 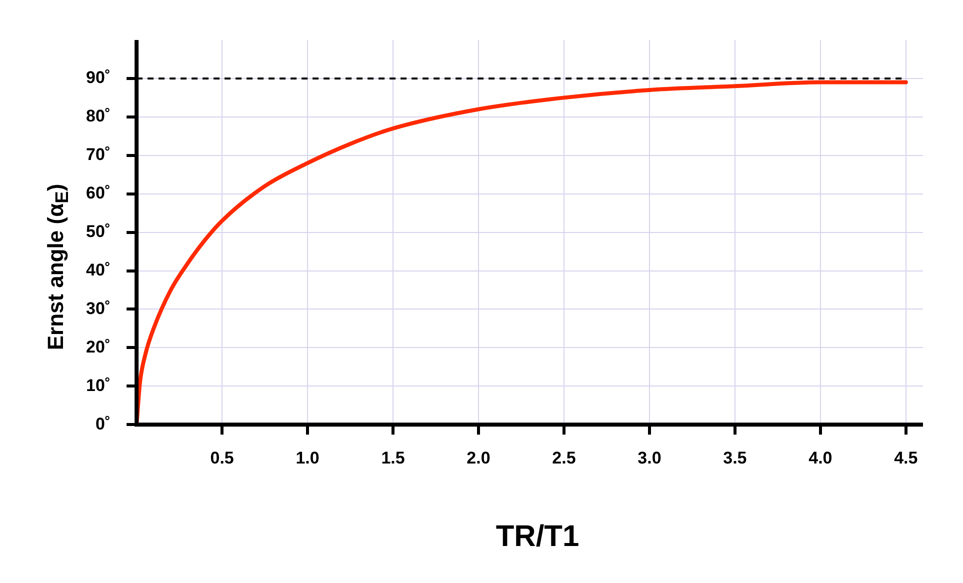 I want to click on x-tick-label: 3.0, so click(x=650, y=458).